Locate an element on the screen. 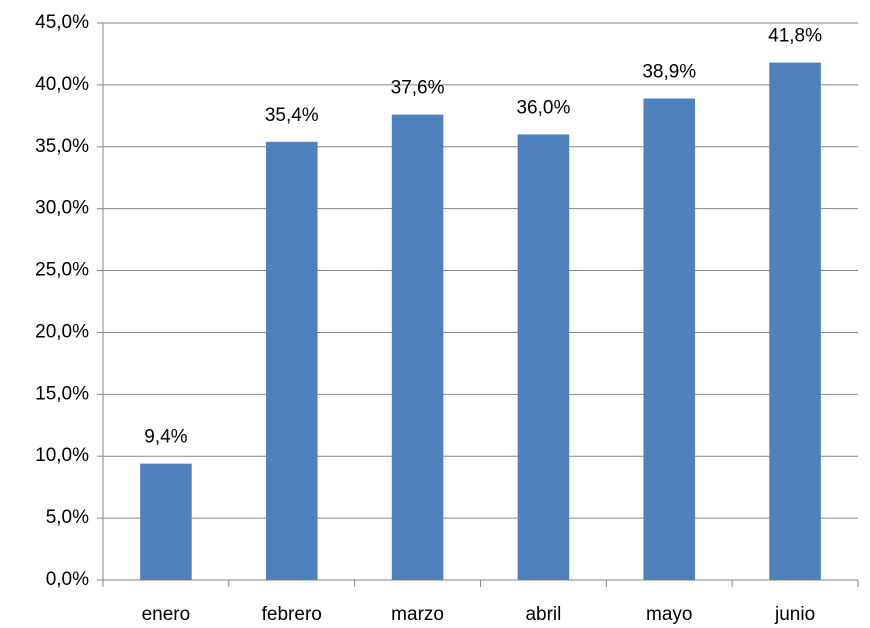 The image size is (870, 628). value-label: 35,4% is located at coordinates (292, 115).